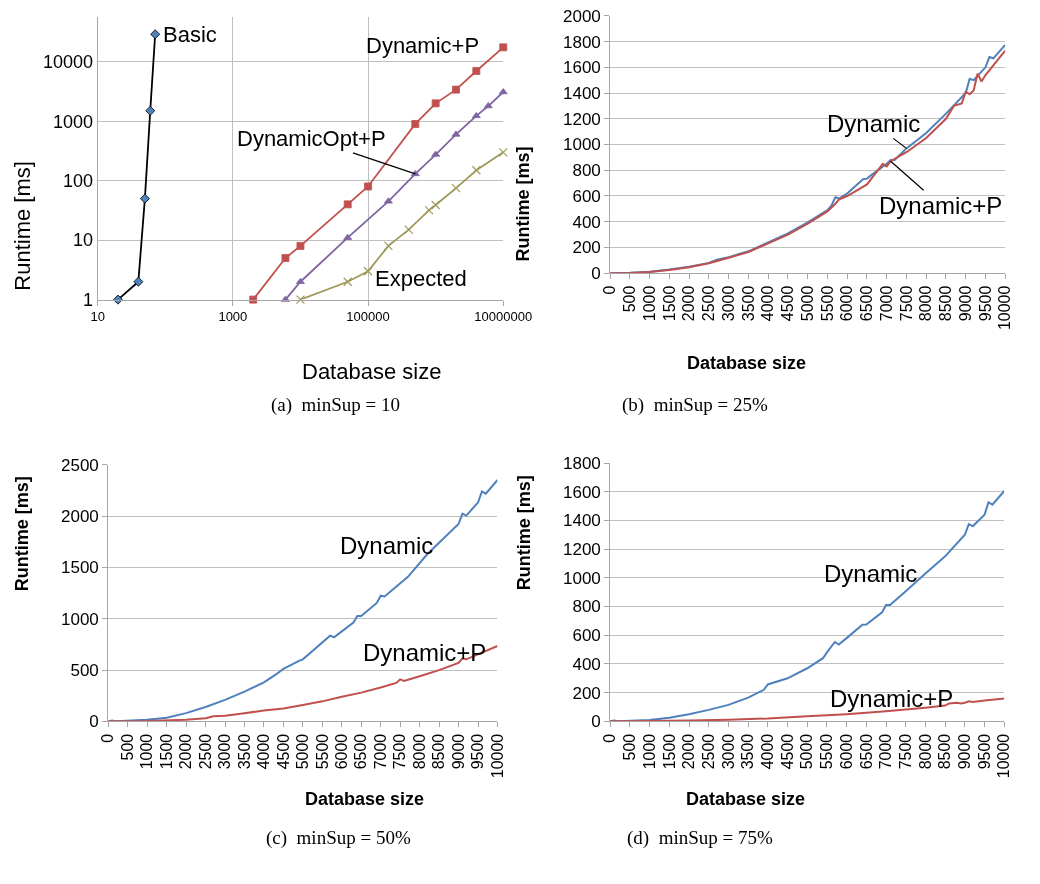 This screenshot has height=884, width=1040. What do you see at coordinates (338, 838) in the screenshot?
I see `text: (c) minSup = 50%` at bounding box center [338, 838].